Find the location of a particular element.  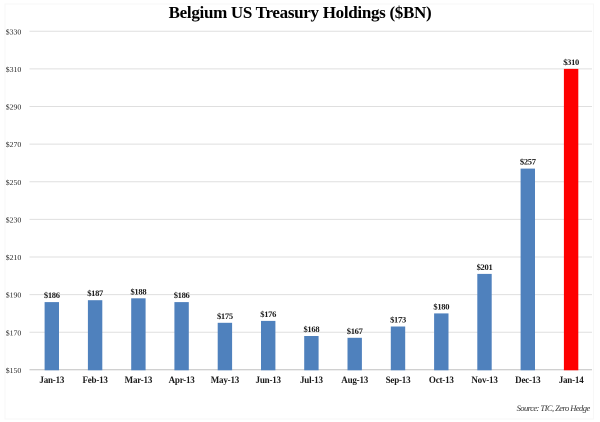

svg-text: Aug-13 is located at coordinates (355, 380).